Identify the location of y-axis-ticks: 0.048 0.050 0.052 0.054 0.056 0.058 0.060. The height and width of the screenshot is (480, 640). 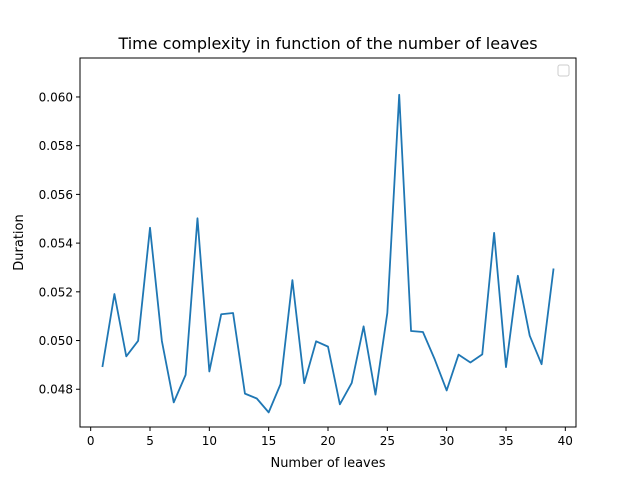
(59, 243).